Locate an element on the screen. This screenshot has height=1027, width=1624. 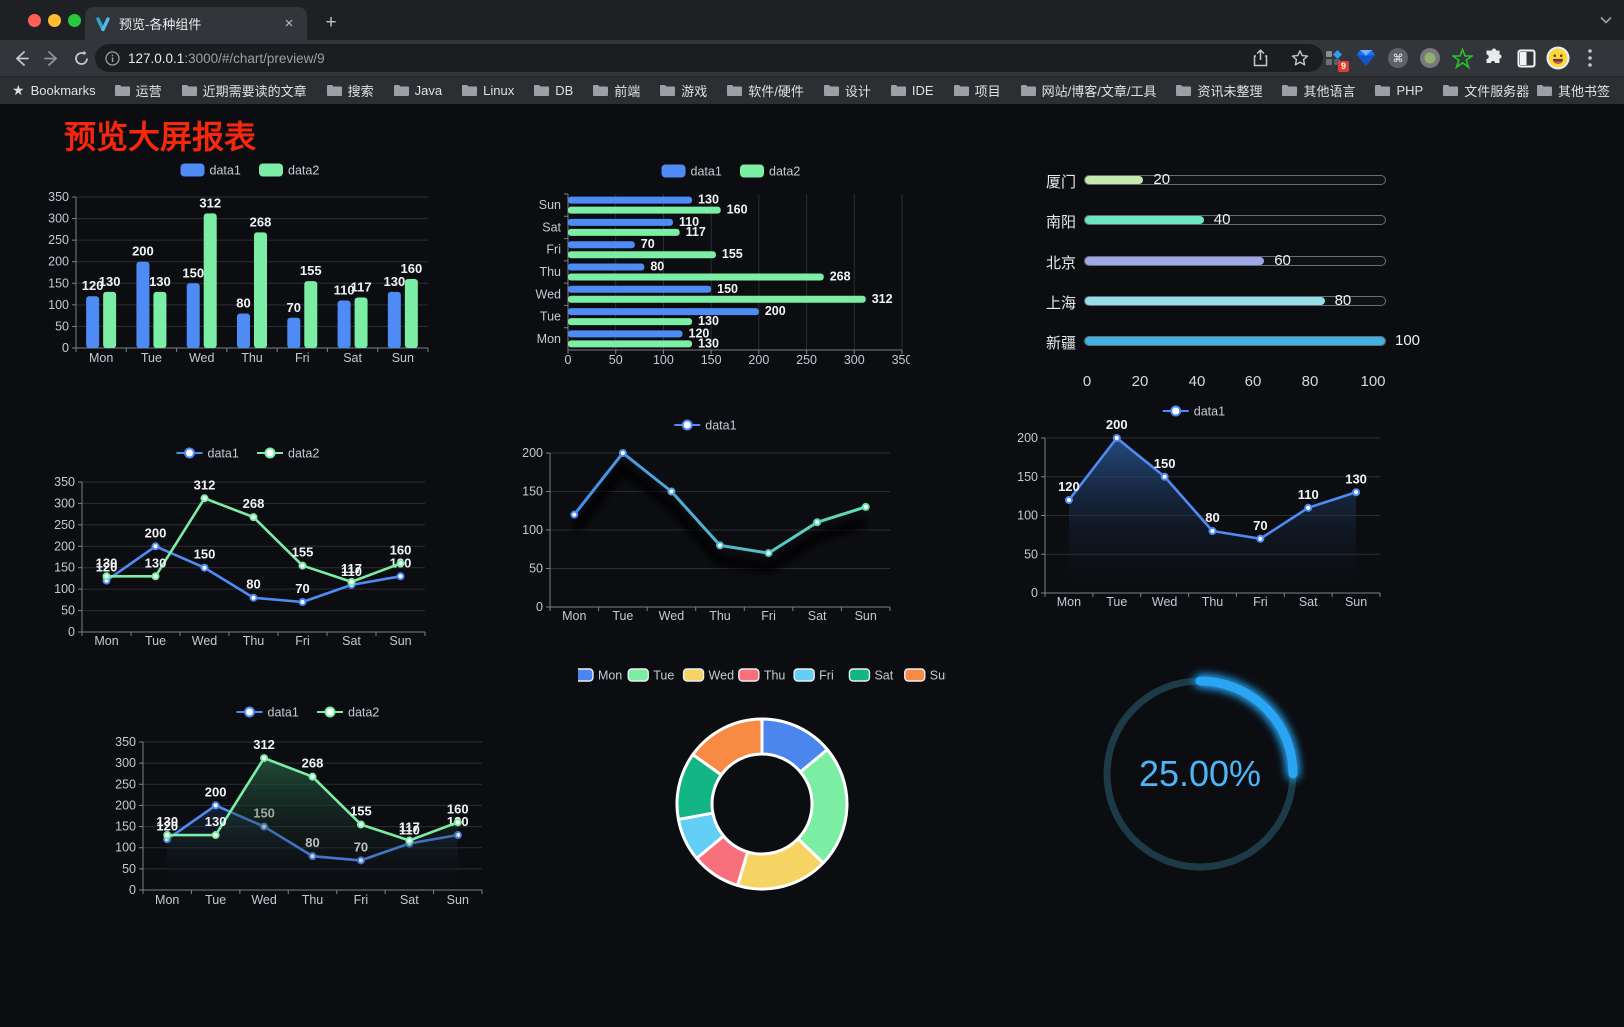
svg-text: Wed is located at coordinates (205, 641).